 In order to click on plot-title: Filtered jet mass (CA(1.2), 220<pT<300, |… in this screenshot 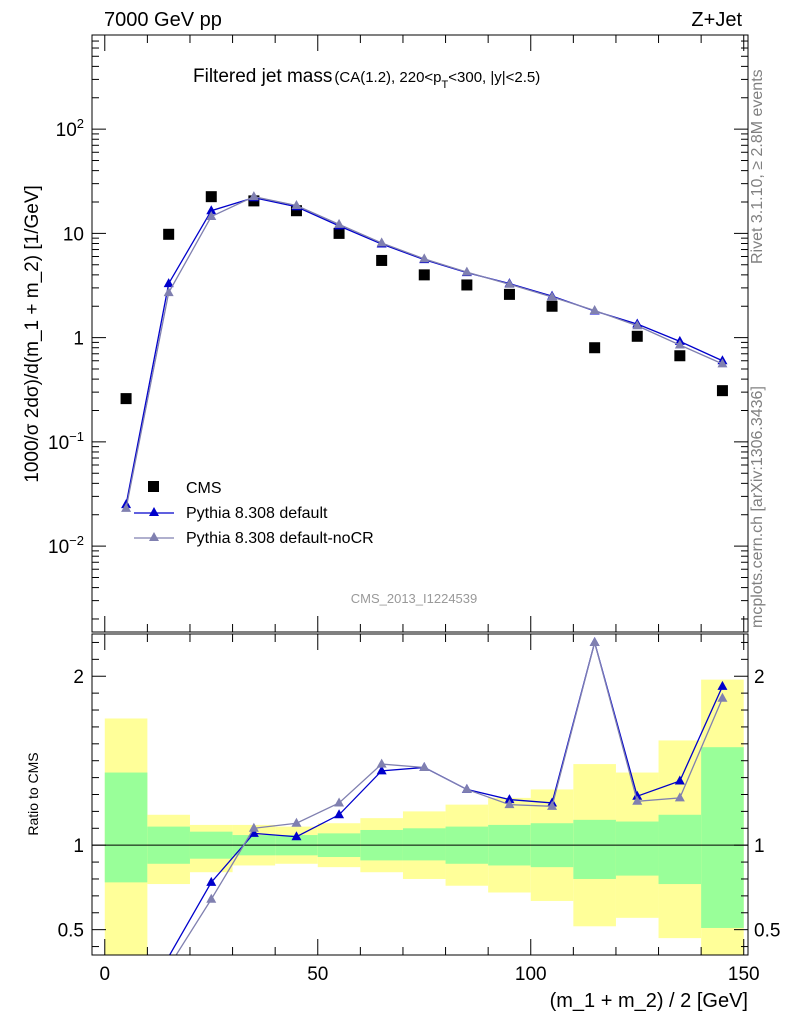, I will do `click(366, 78)`.